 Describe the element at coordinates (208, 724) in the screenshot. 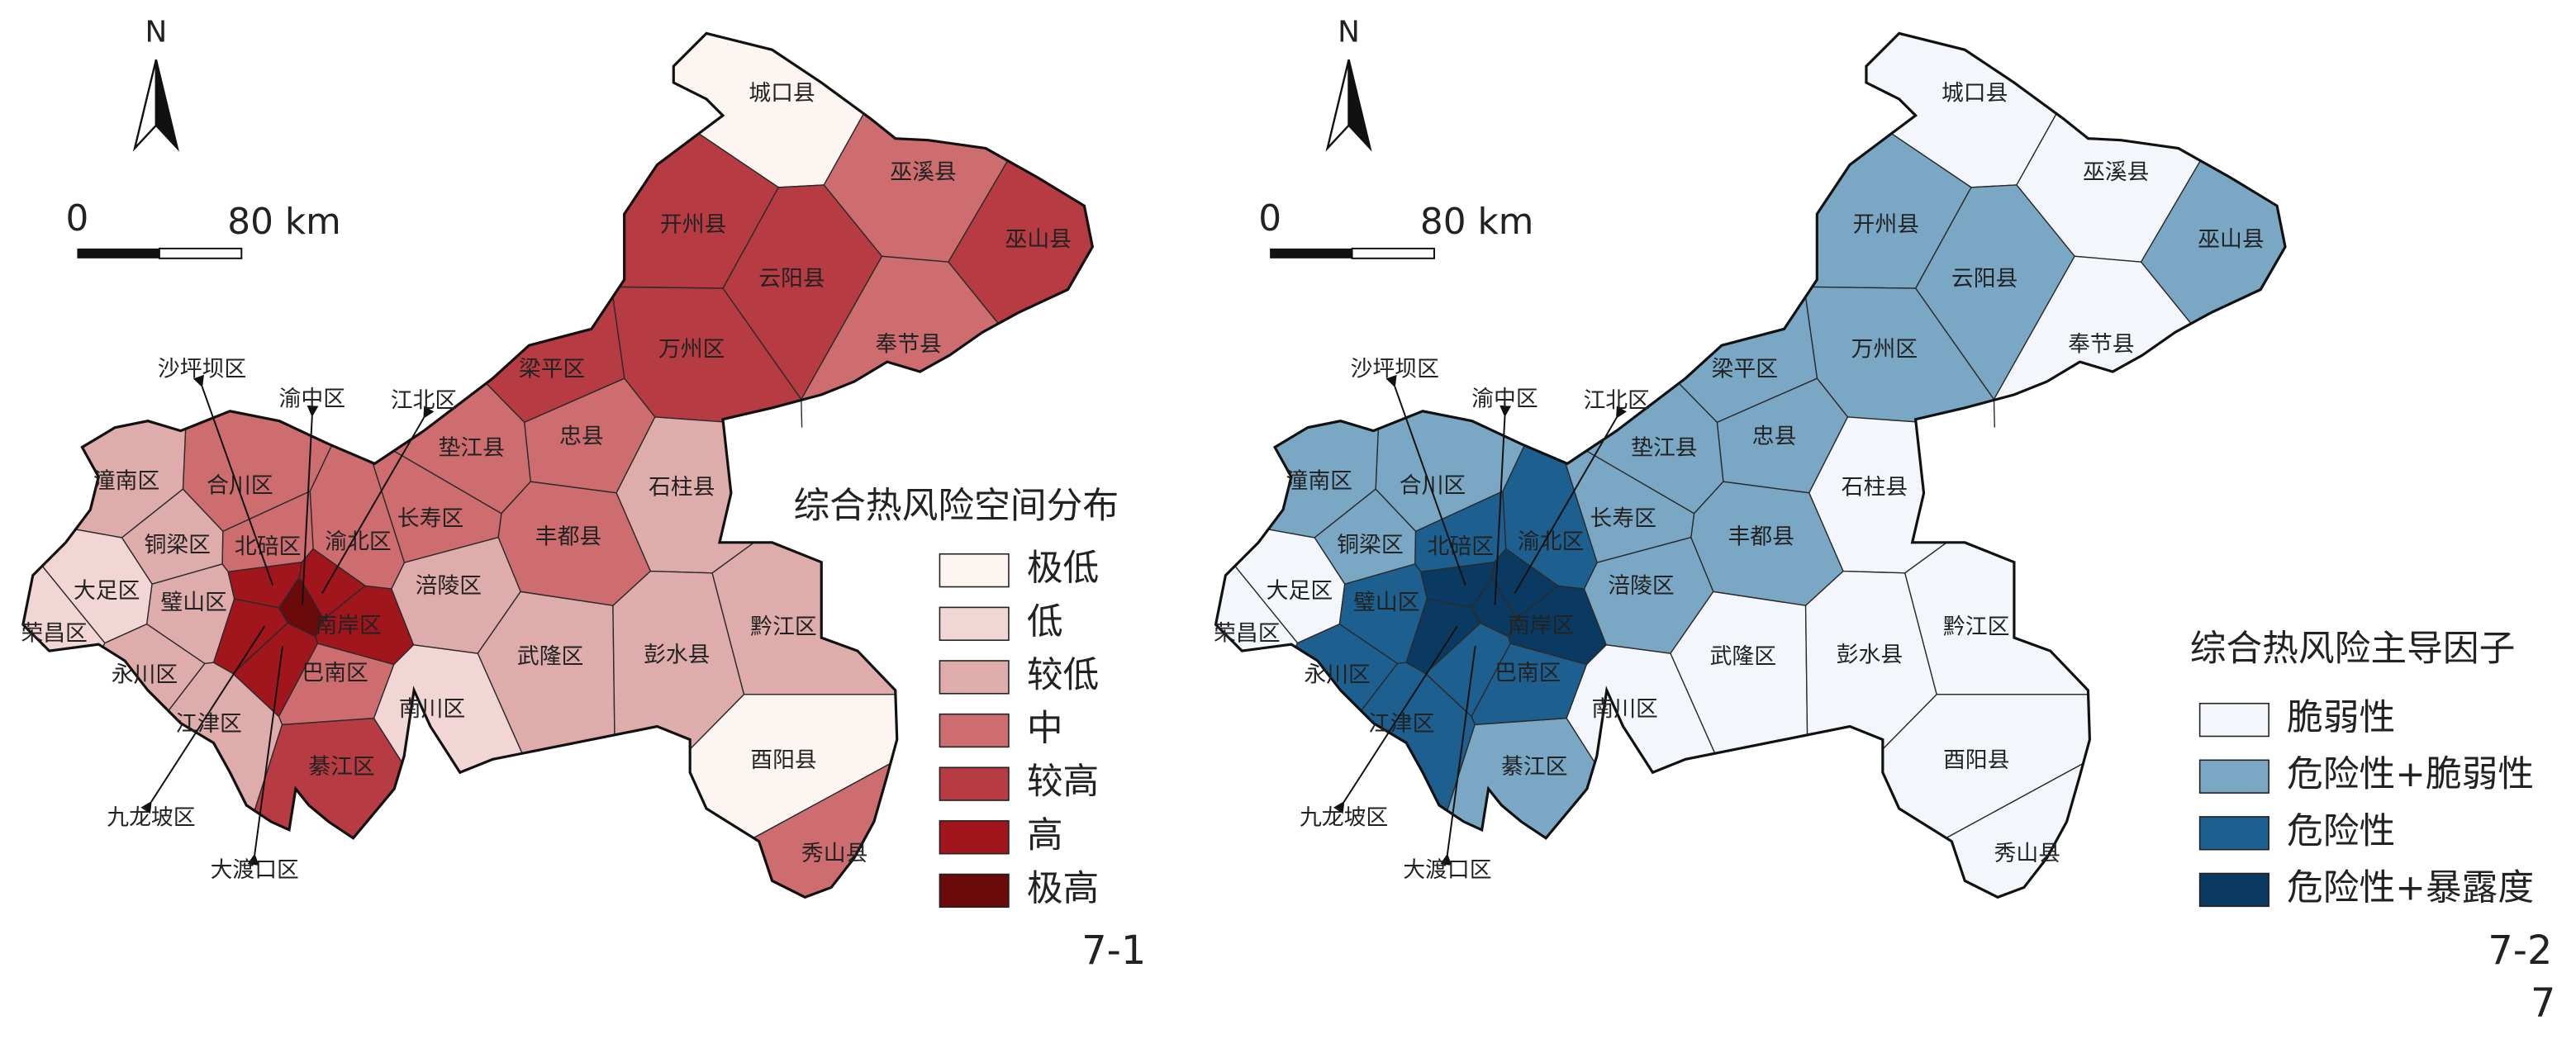

I see `region-name: 江津区` at that location.